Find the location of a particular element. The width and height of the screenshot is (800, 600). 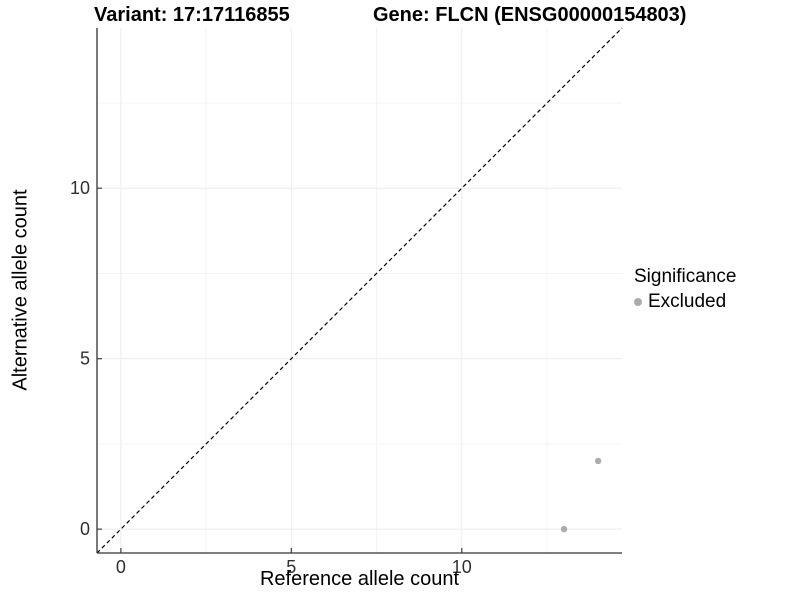

legend-item-excluded: Excluded is located at coordinates (685, 302).